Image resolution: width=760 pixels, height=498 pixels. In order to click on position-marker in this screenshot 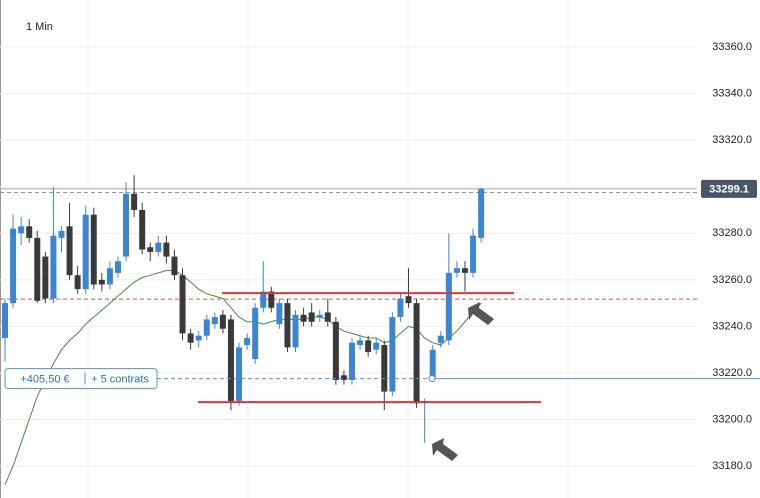, I will do `click(432, 379)`.